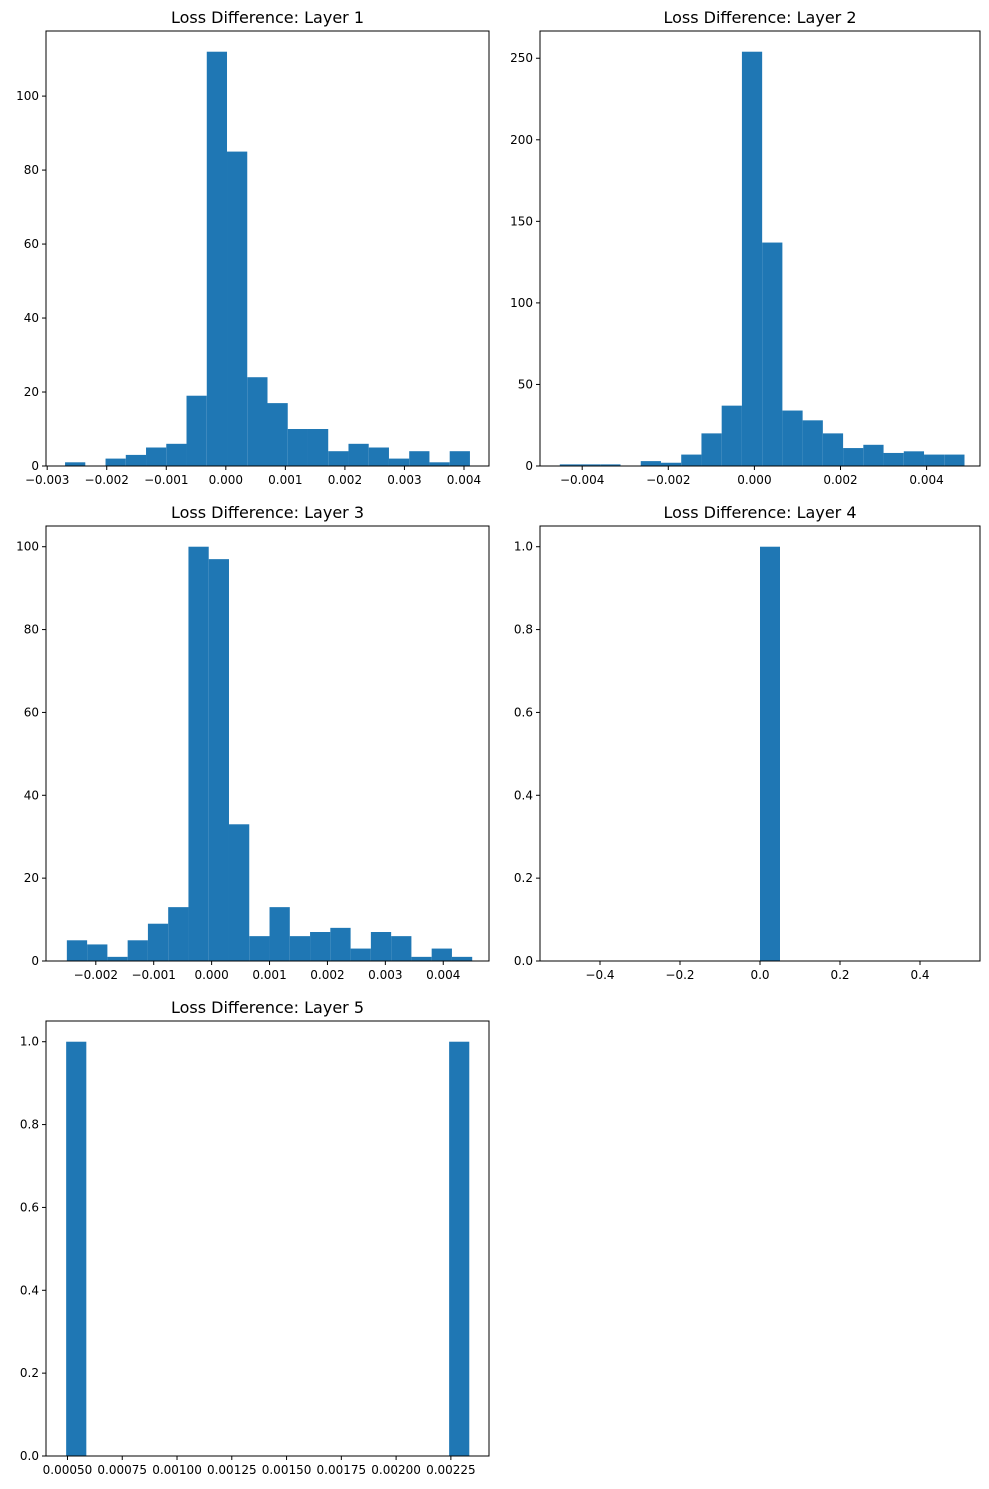 This screenshot has width=989, height=1489. I want to click on y-tick-label: 0.0, so click(29, 1456).